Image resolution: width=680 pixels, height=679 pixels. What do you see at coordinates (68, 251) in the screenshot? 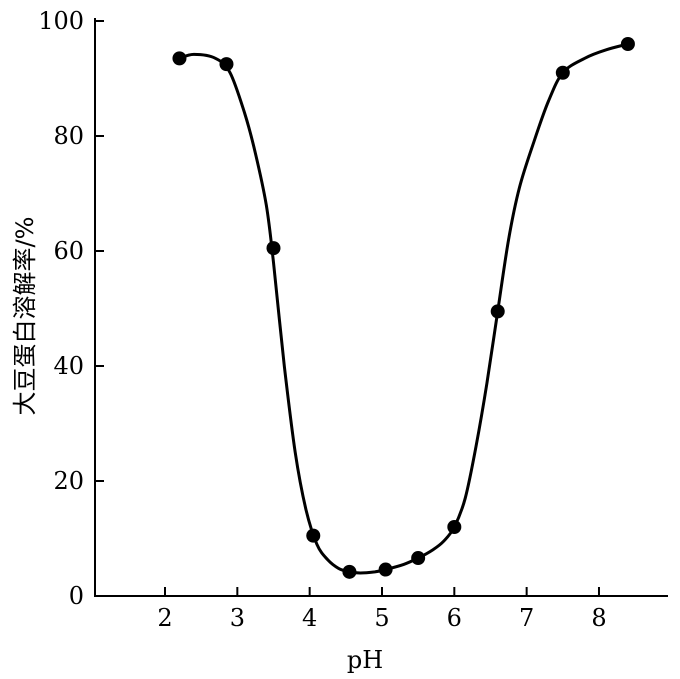
I see `y-tick-label: 60` at bounding box center [68, 251].